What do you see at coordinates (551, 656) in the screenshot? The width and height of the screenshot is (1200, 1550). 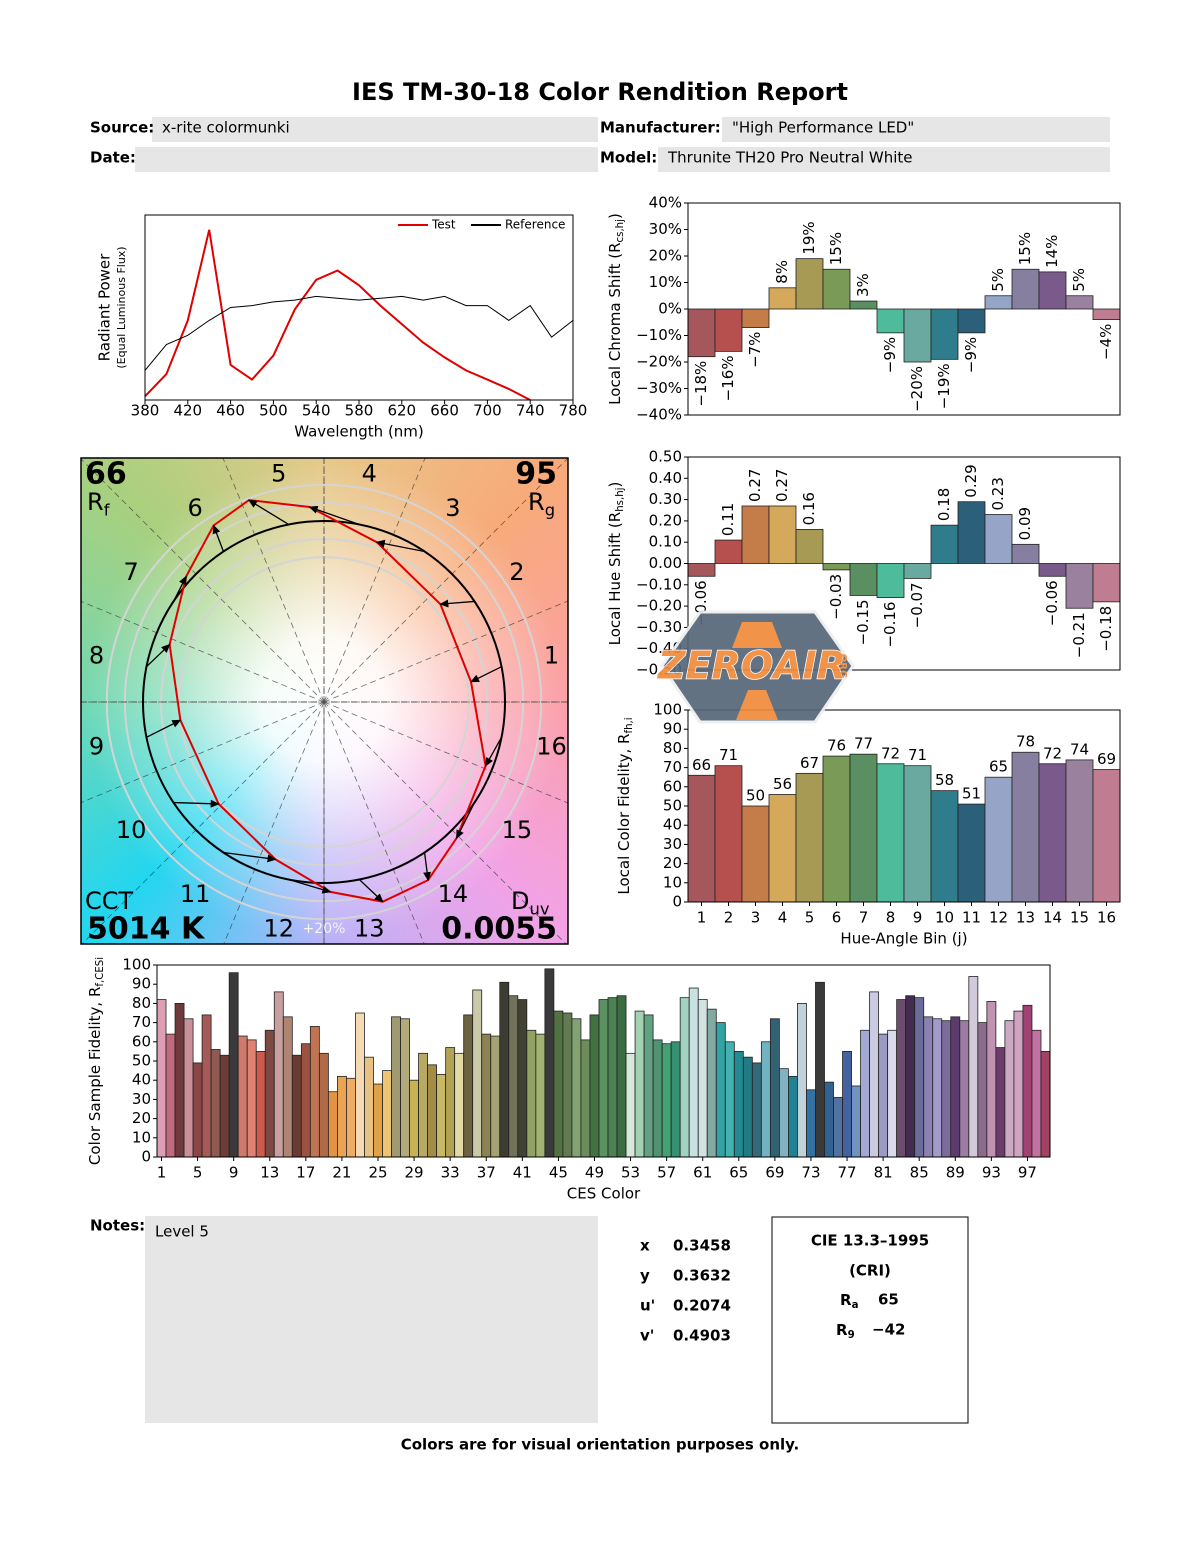 I see `hue-bin-label: 1` at bounding box center [551, 656].